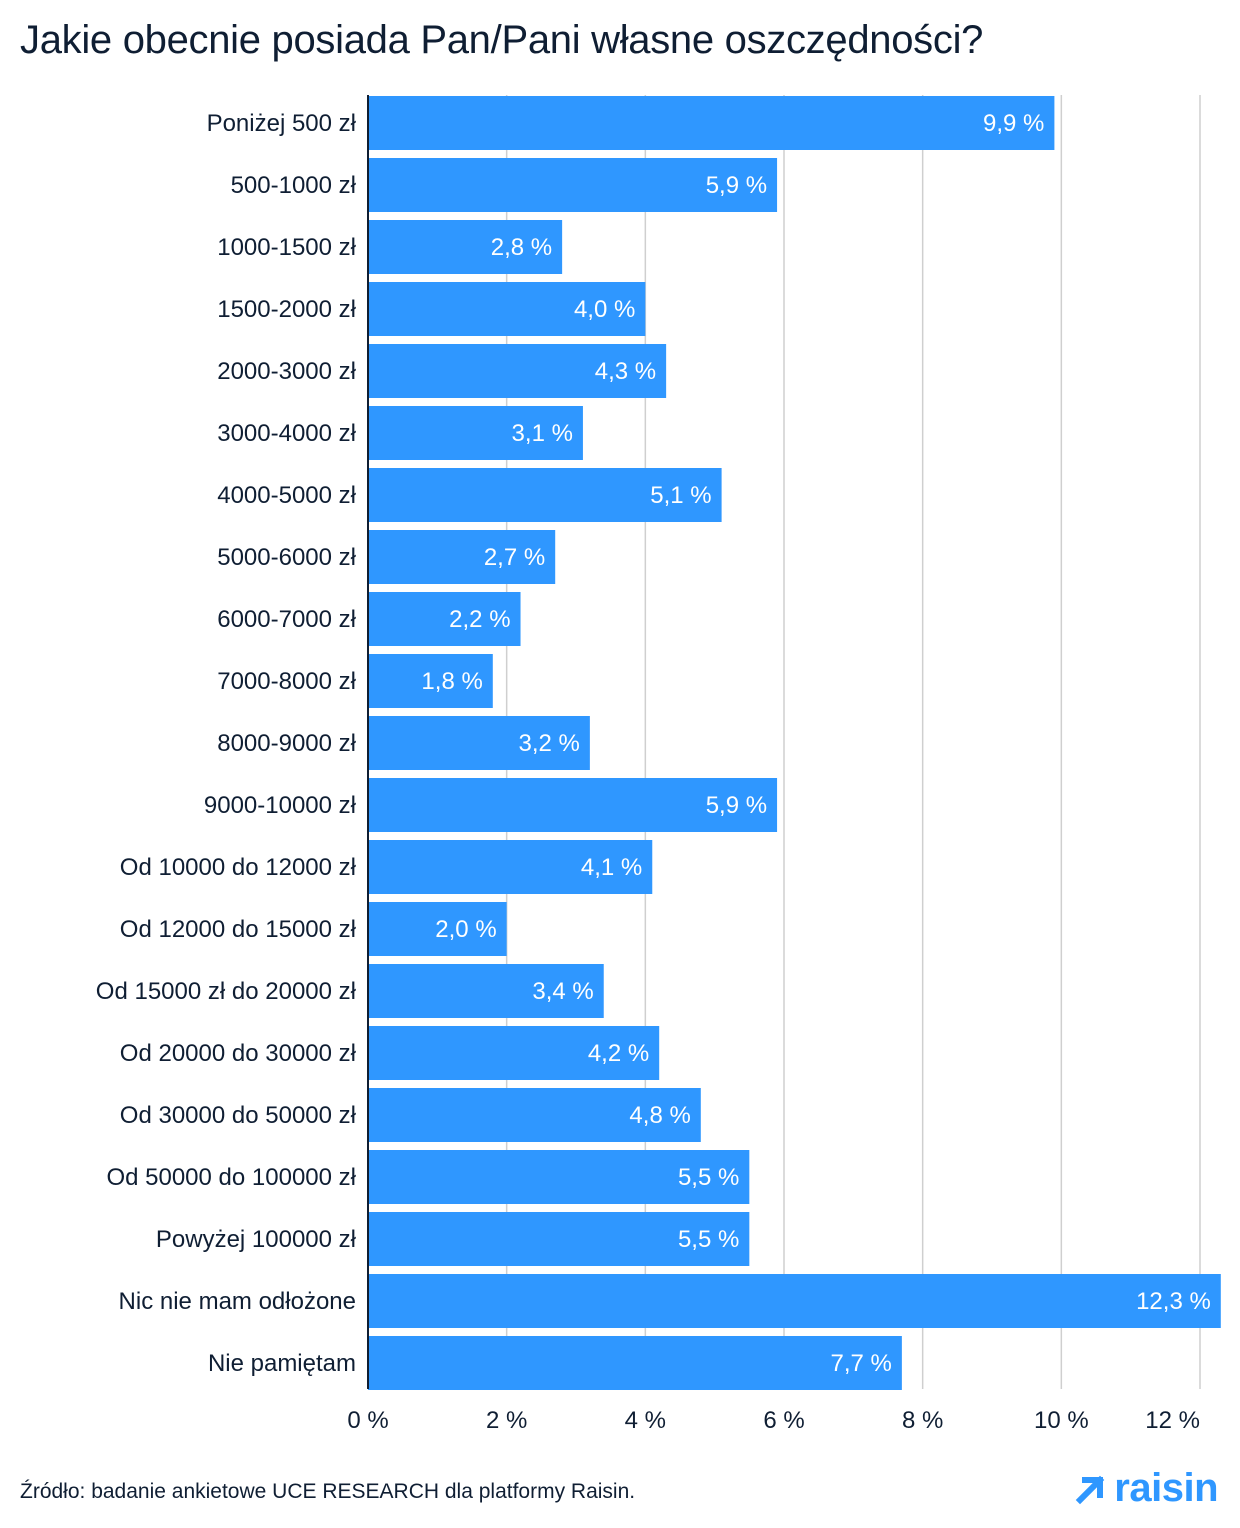 Image resolution: width=1240 pixels, height=1528 pixels. Describe the element at coordinates (238, 929) in the screenshot. I see `category-label: Od 12000 do 15000 zł` at that location.